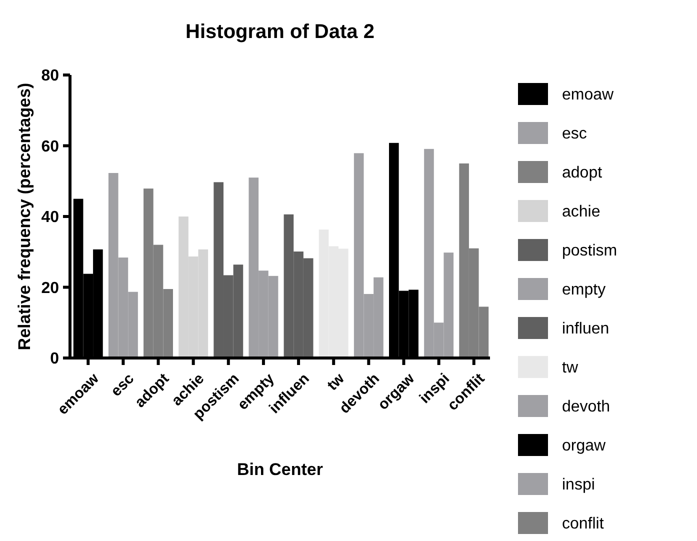 The width and height of the screenshot is (697, 541). Describe the element at coordinates (583, 524) in the screenshot. I see `category-label: conflit` at that location.